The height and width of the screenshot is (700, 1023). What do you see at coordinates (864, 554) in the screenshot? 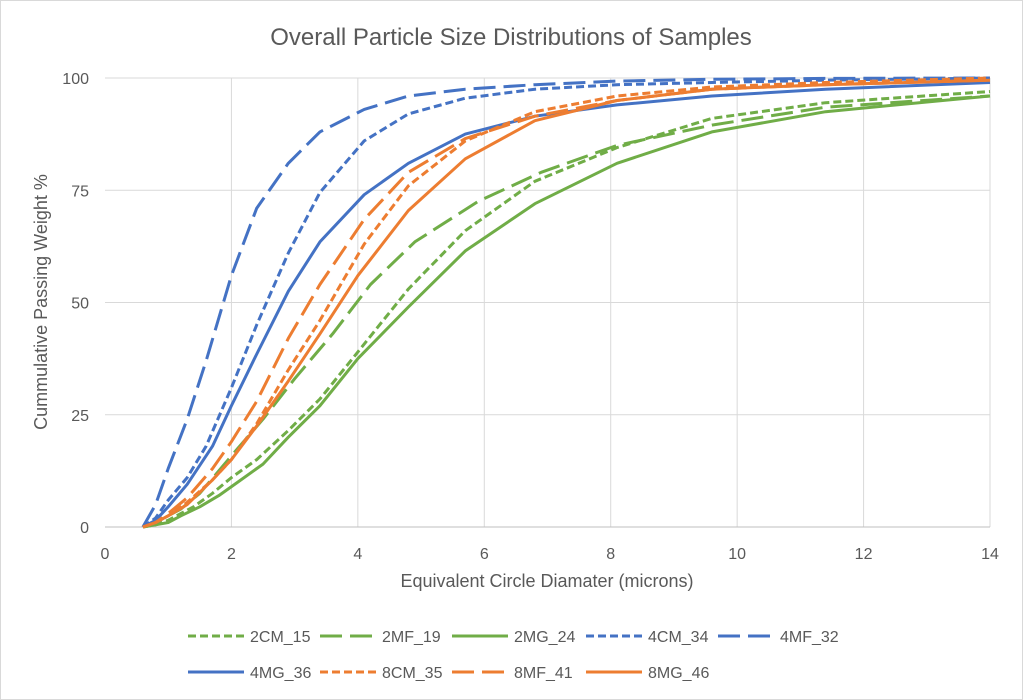
I see `x-tick-label: 12` at bounding box center [864, 554].